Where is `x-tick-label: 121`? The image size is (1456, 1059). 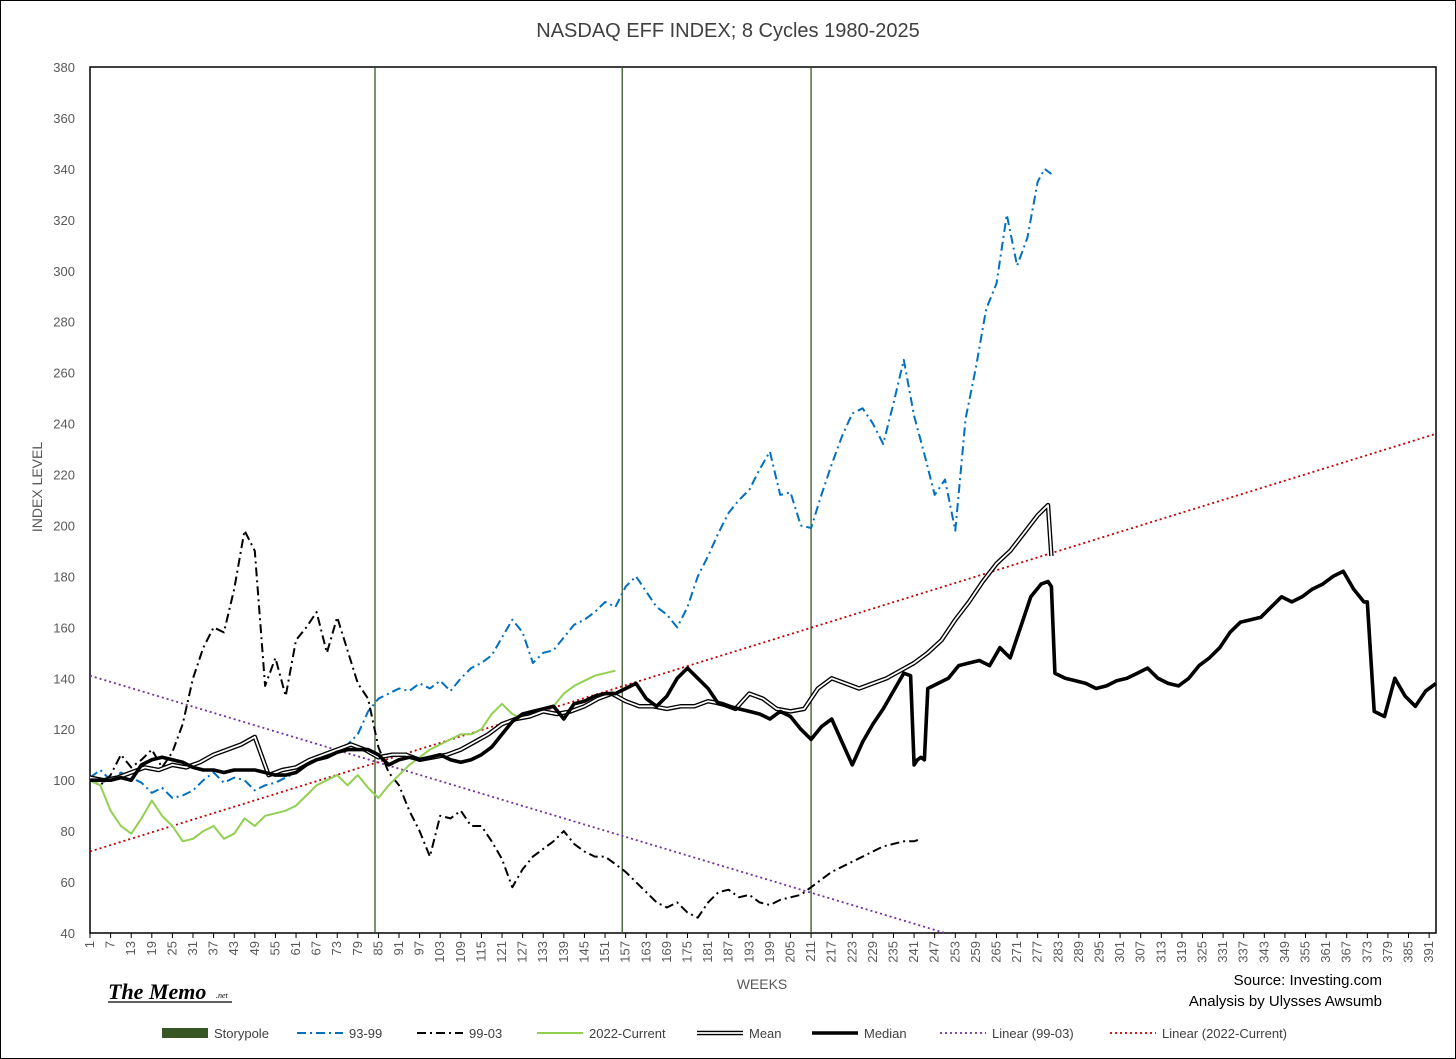 x-tick-label: 121 is located at coordinates (501, 952).